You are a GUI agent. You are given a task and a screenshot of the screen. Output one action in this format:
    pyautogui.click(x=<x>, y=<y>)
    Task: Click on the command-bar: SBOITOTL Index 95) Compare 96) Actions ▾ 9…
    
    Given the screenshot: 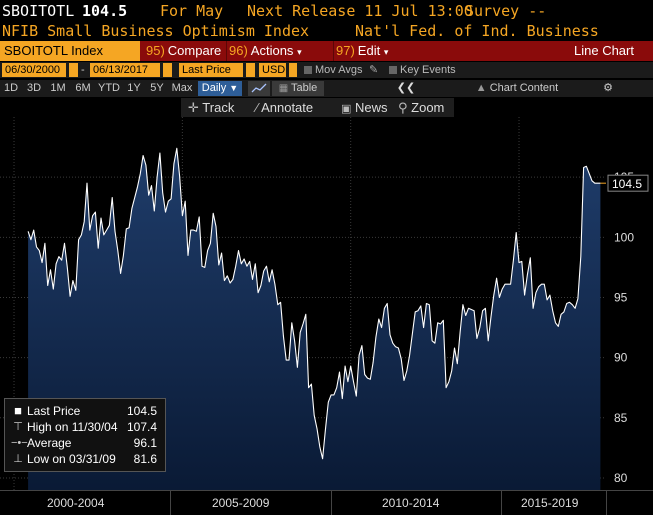 What is the action you would take?
    pyautogui.click(x=326, y=51)
    